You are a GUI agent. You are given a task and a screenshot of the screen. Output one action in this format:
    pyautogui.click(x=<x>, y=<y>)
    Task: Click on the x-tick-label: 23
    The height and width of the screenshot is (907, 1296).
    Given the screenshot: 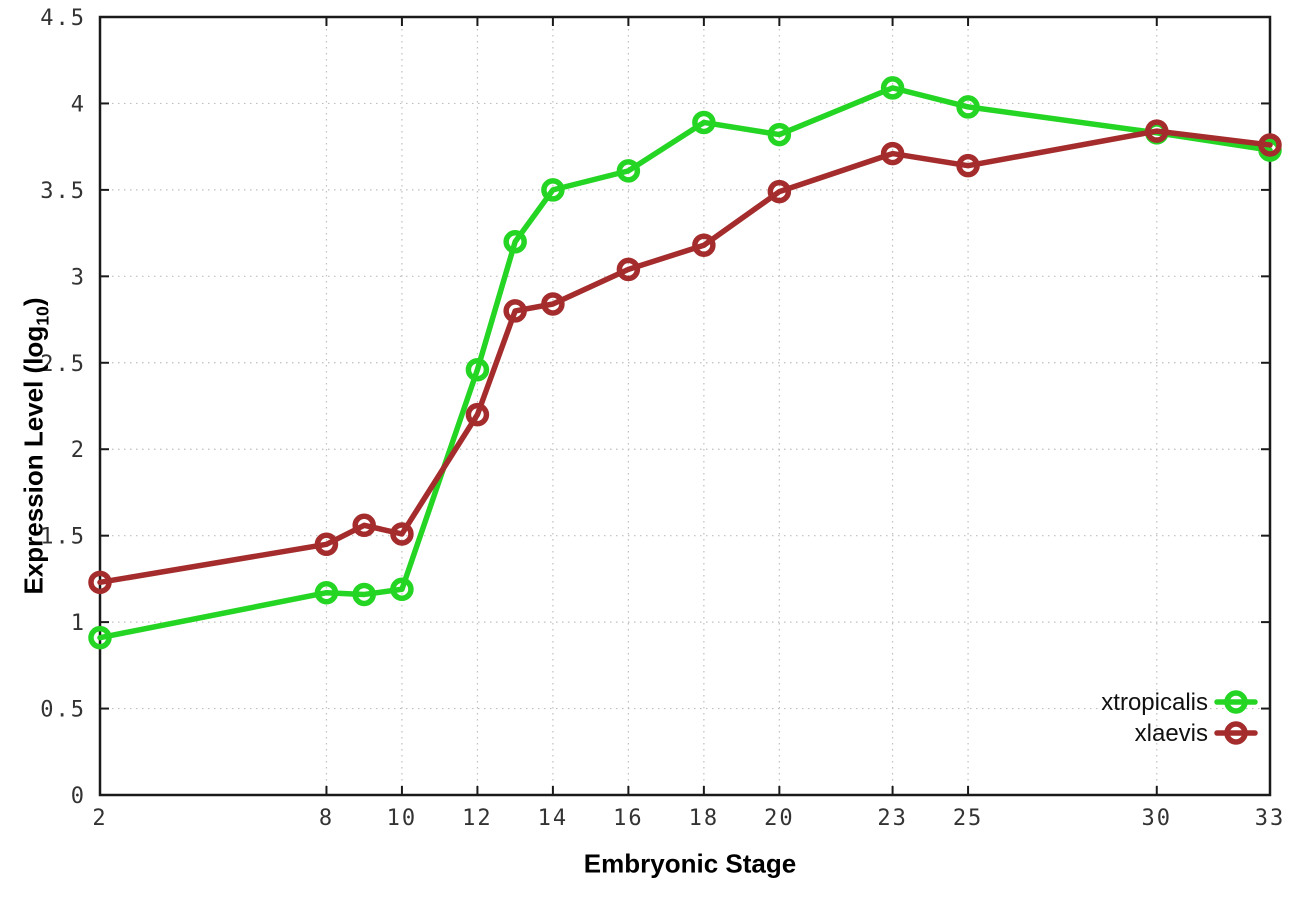 What is the action you would take?
    pyautogui.click(x=892, y=818)
    